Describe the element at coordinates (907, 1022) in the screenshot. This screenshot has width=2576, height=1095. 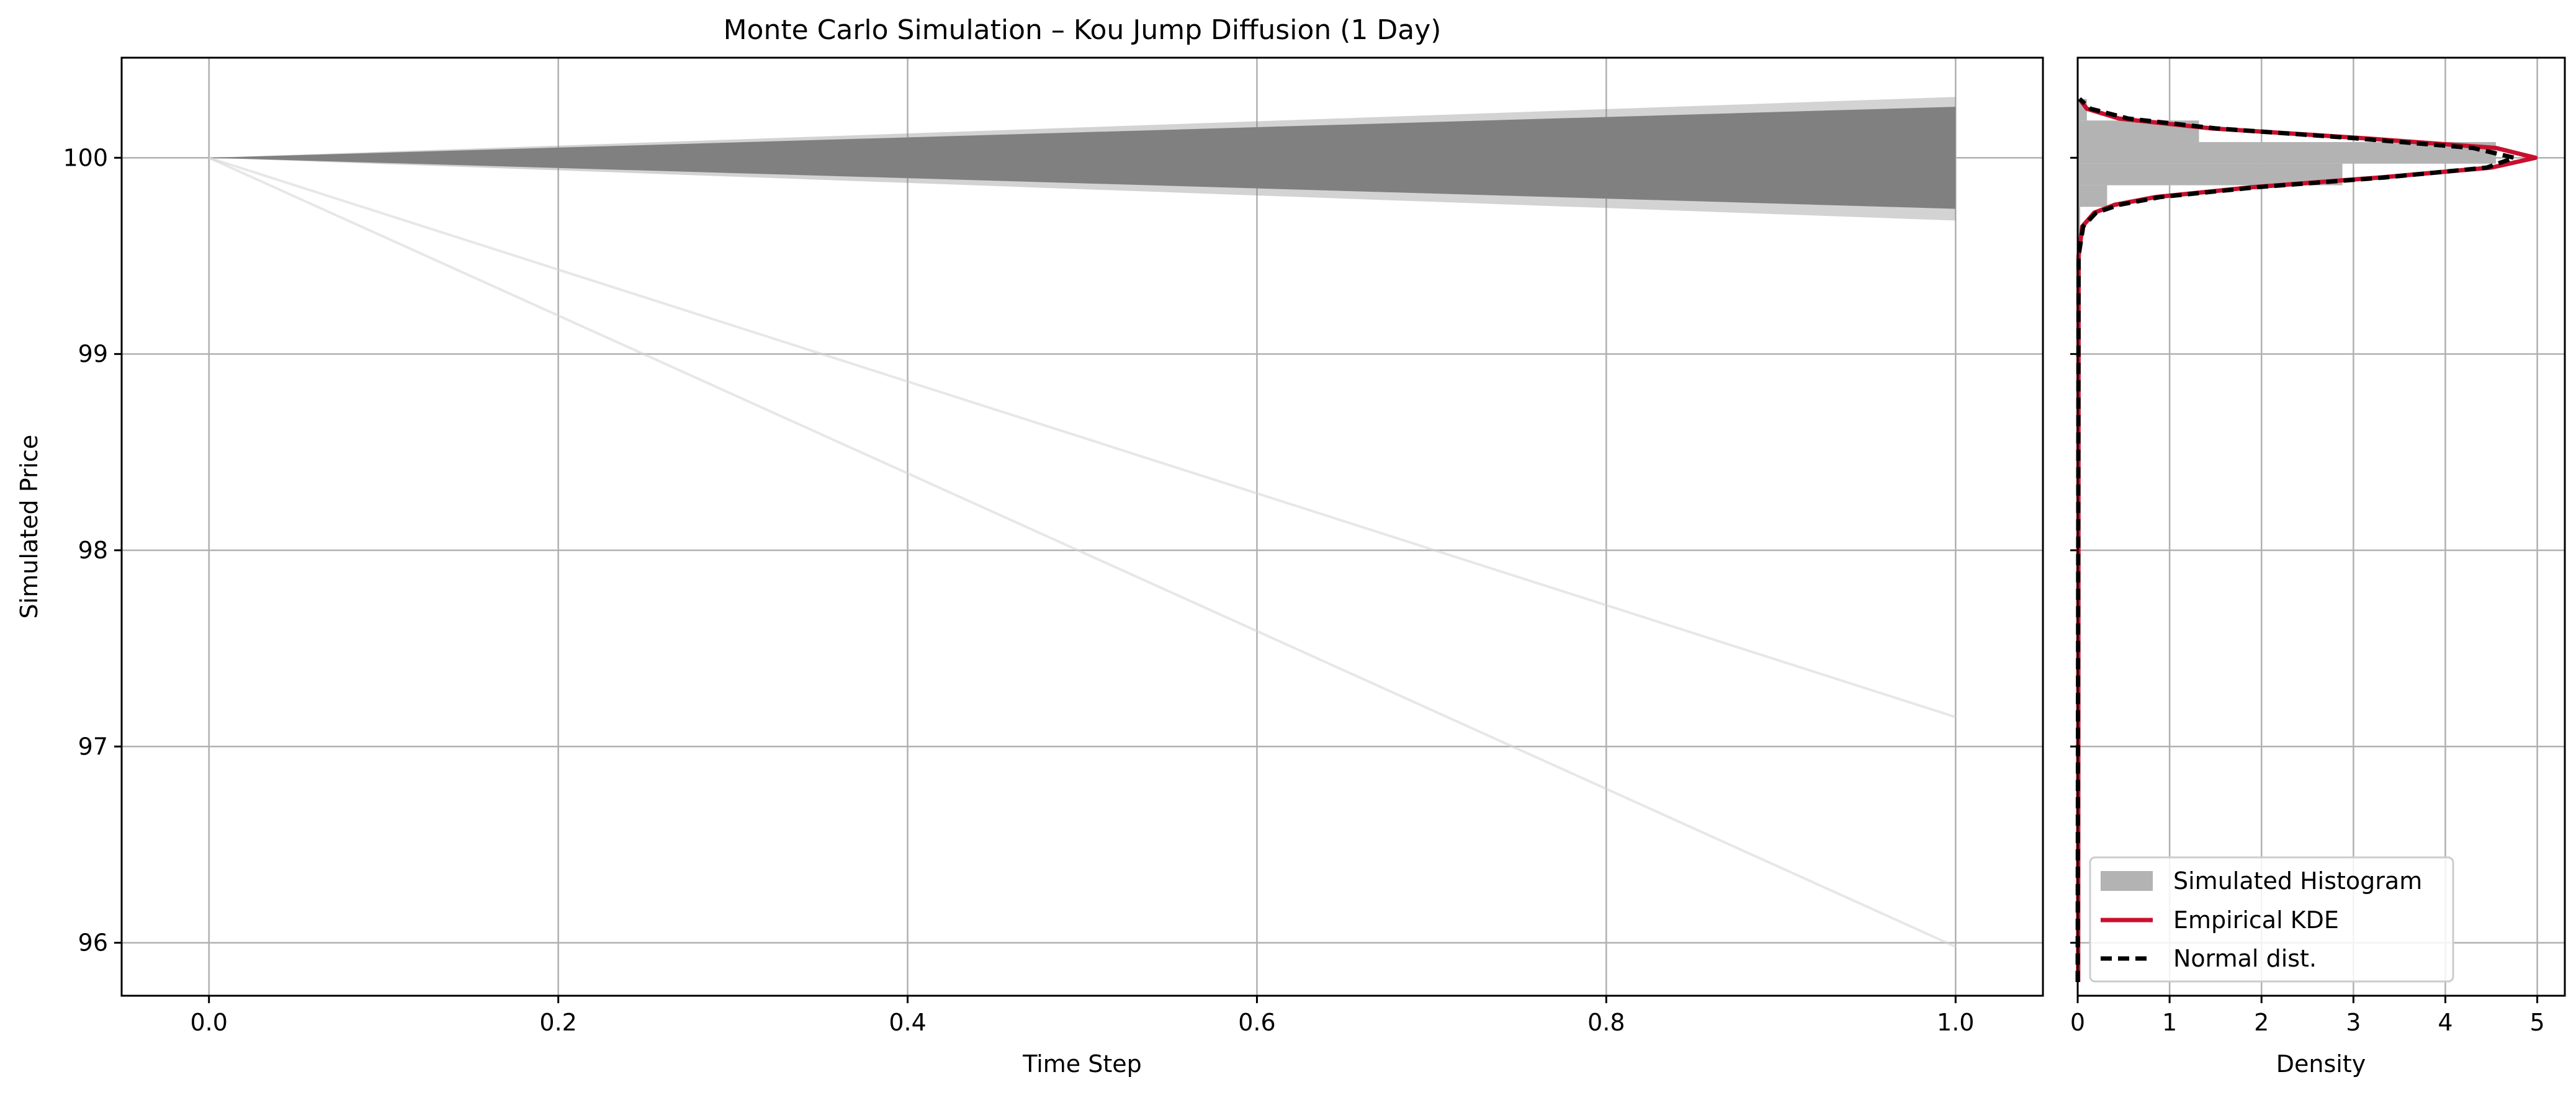
I see `main-x-tick-label: 0.4` at that location.